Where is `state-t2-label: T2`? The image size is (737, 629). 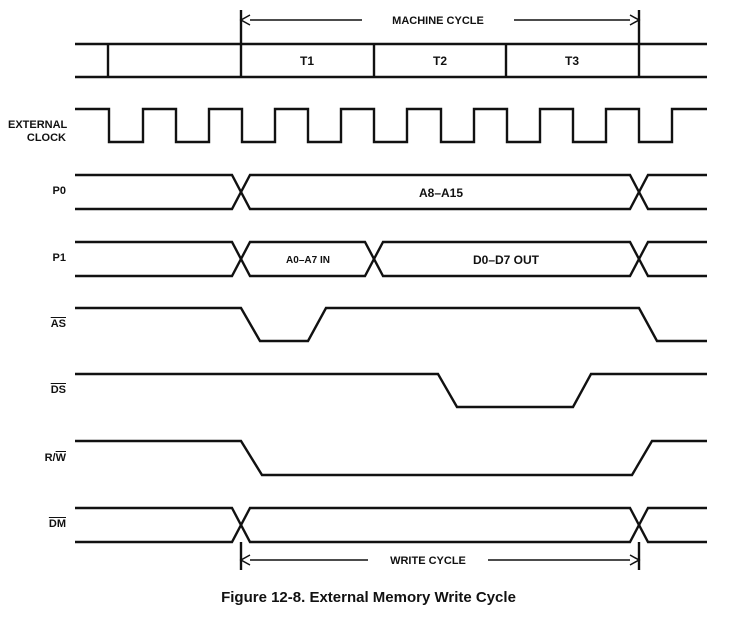
state-t2-label: T2 is located at coordinates (440, 61).